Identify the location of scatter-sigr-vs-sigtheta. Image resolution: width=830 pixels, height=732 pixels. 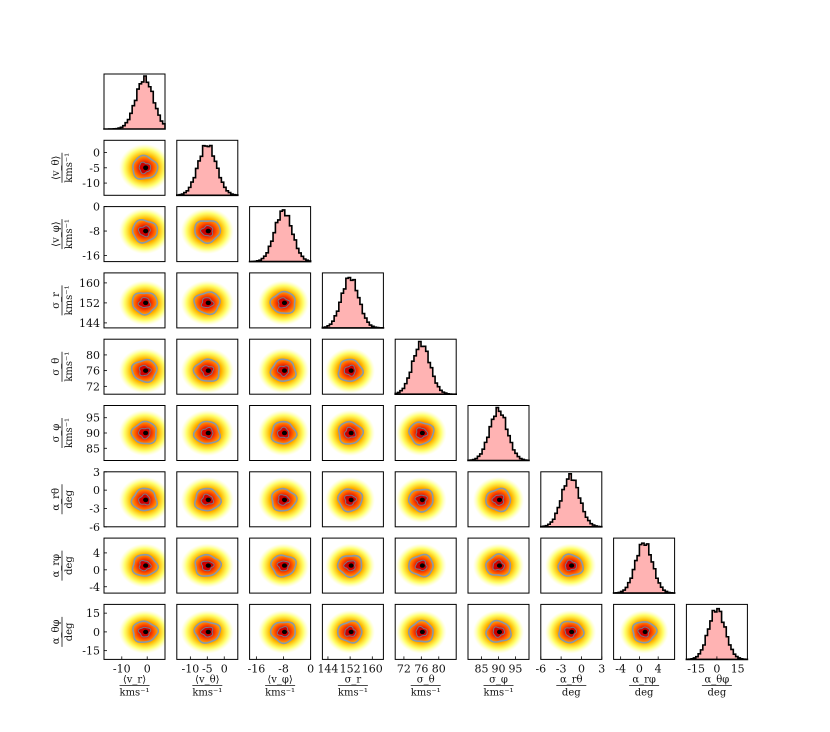
(352, 366).